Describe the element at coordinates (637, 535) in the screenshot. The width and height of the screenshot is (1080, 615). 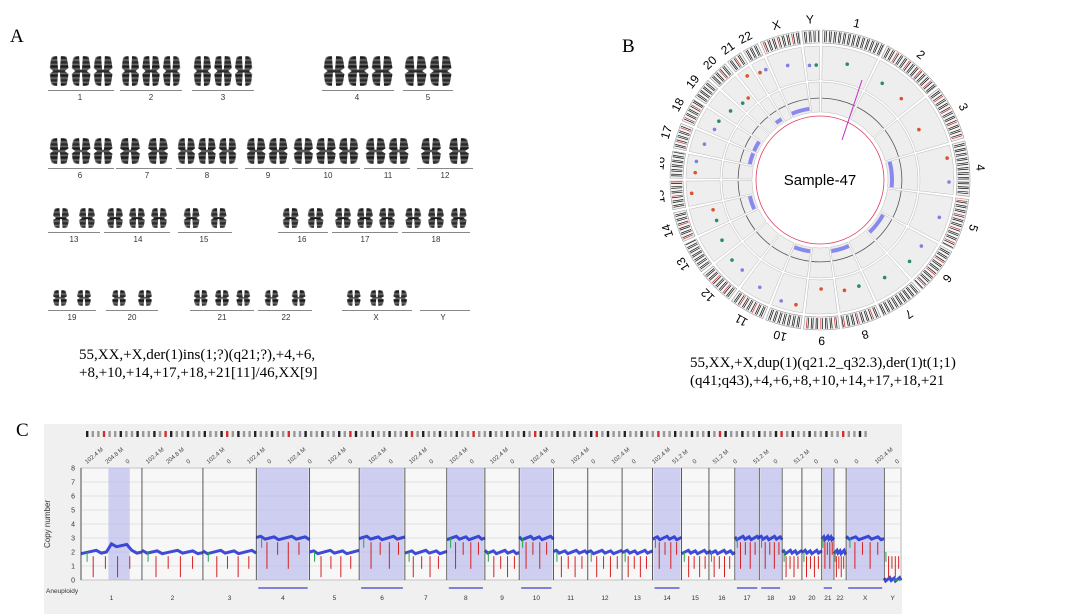
I see `cnv-chr-13: 13` at that location.